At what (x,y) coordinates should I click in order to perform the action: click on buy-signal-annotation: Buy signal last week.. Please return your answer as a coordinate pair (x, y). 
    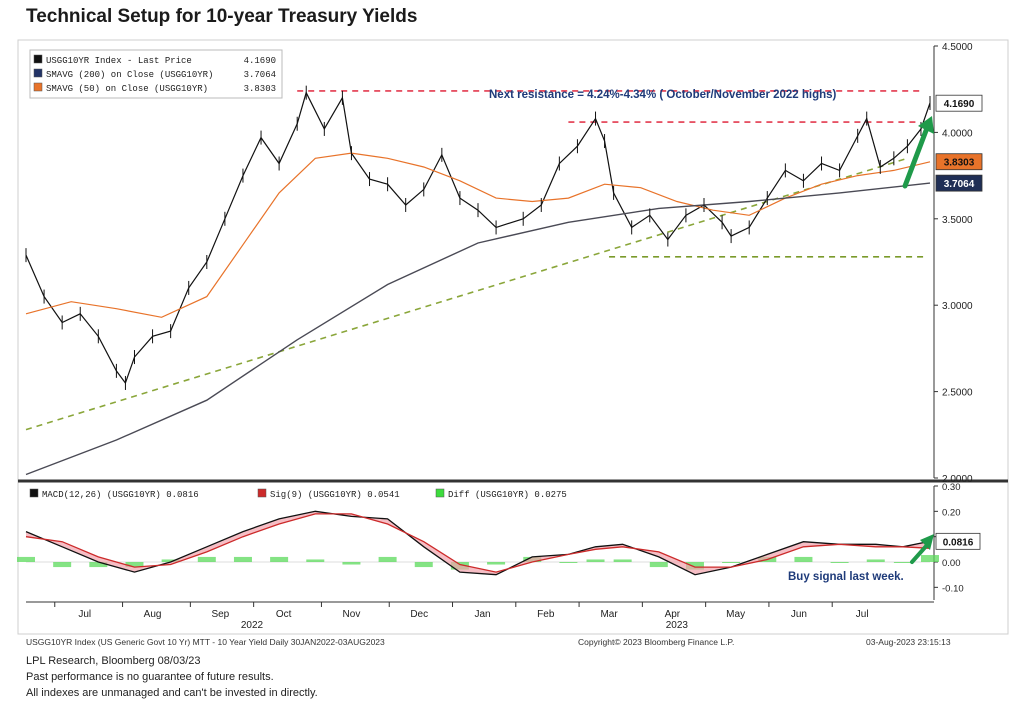
    Looking at the image, I should click on (846, 577).